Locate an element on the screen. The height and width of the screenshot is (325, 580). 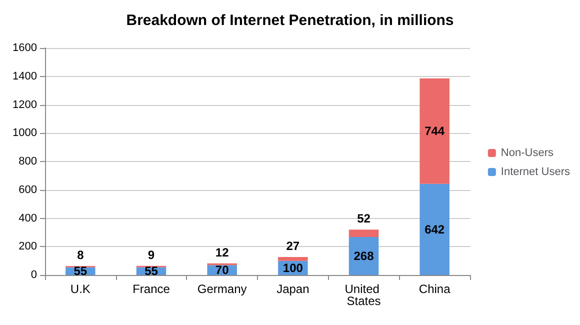
y-tick-label: 600 is located at coordinates (27, 190).